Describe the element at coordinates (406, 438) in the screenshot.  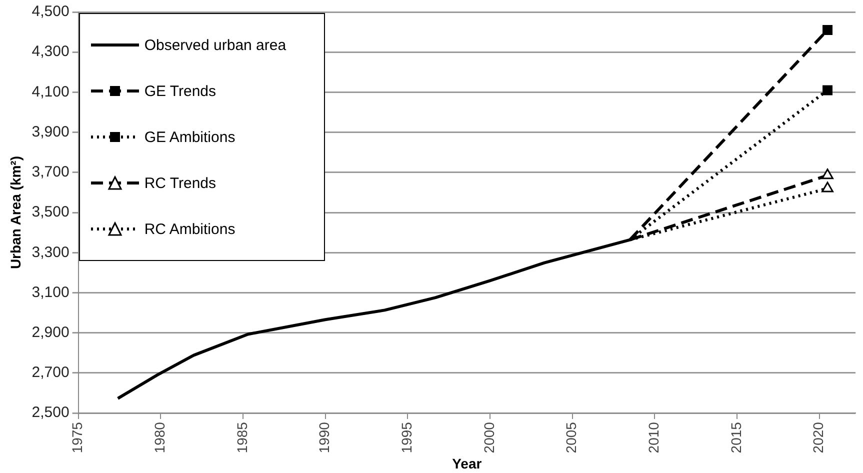
I see `x-tick-label: 1995` at that location.